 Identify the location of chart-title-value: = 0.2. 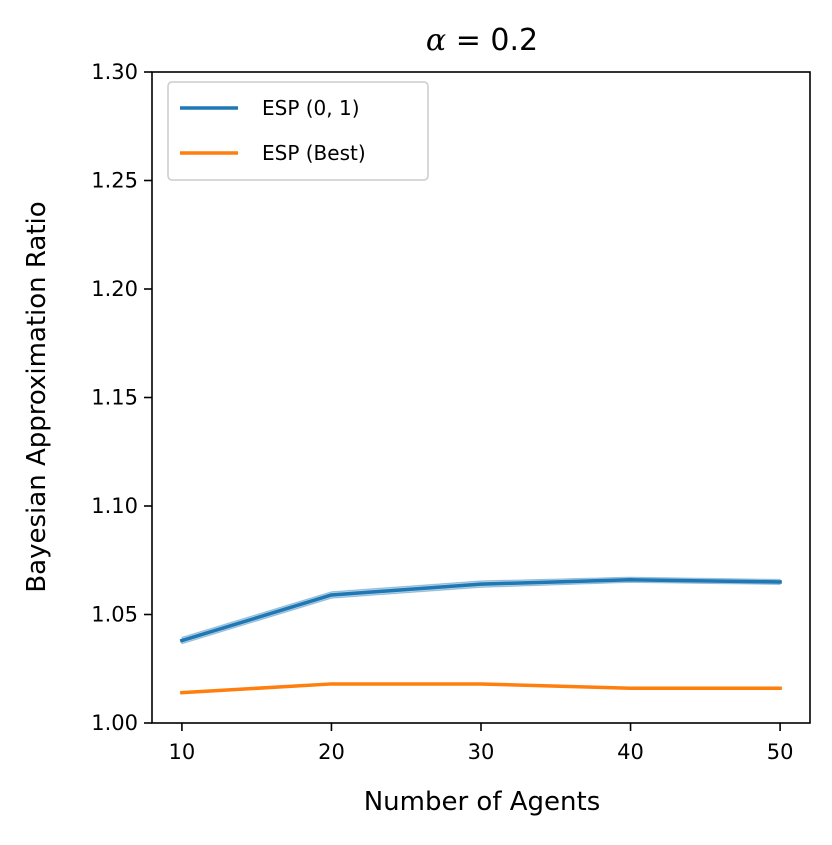
(492, 40).